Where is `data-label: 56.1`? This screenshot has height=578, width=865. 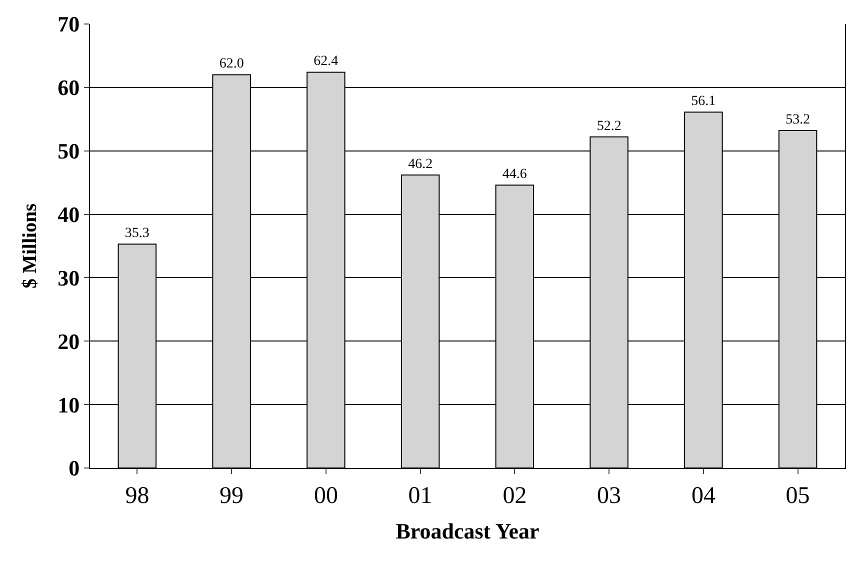 data-label: 56.1 is located at coordinates (703, 102).